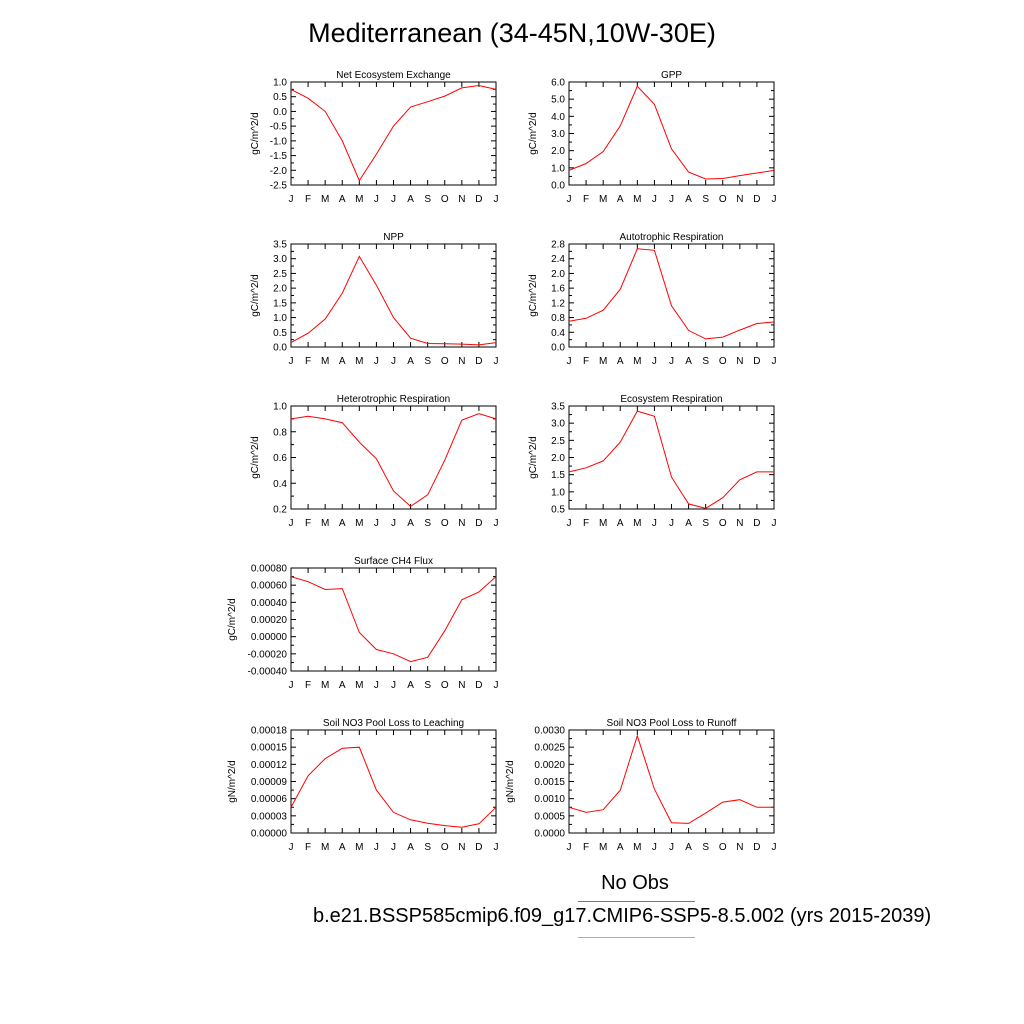  I want to click on y-tick-label: 0.0020, so click(549, 765).